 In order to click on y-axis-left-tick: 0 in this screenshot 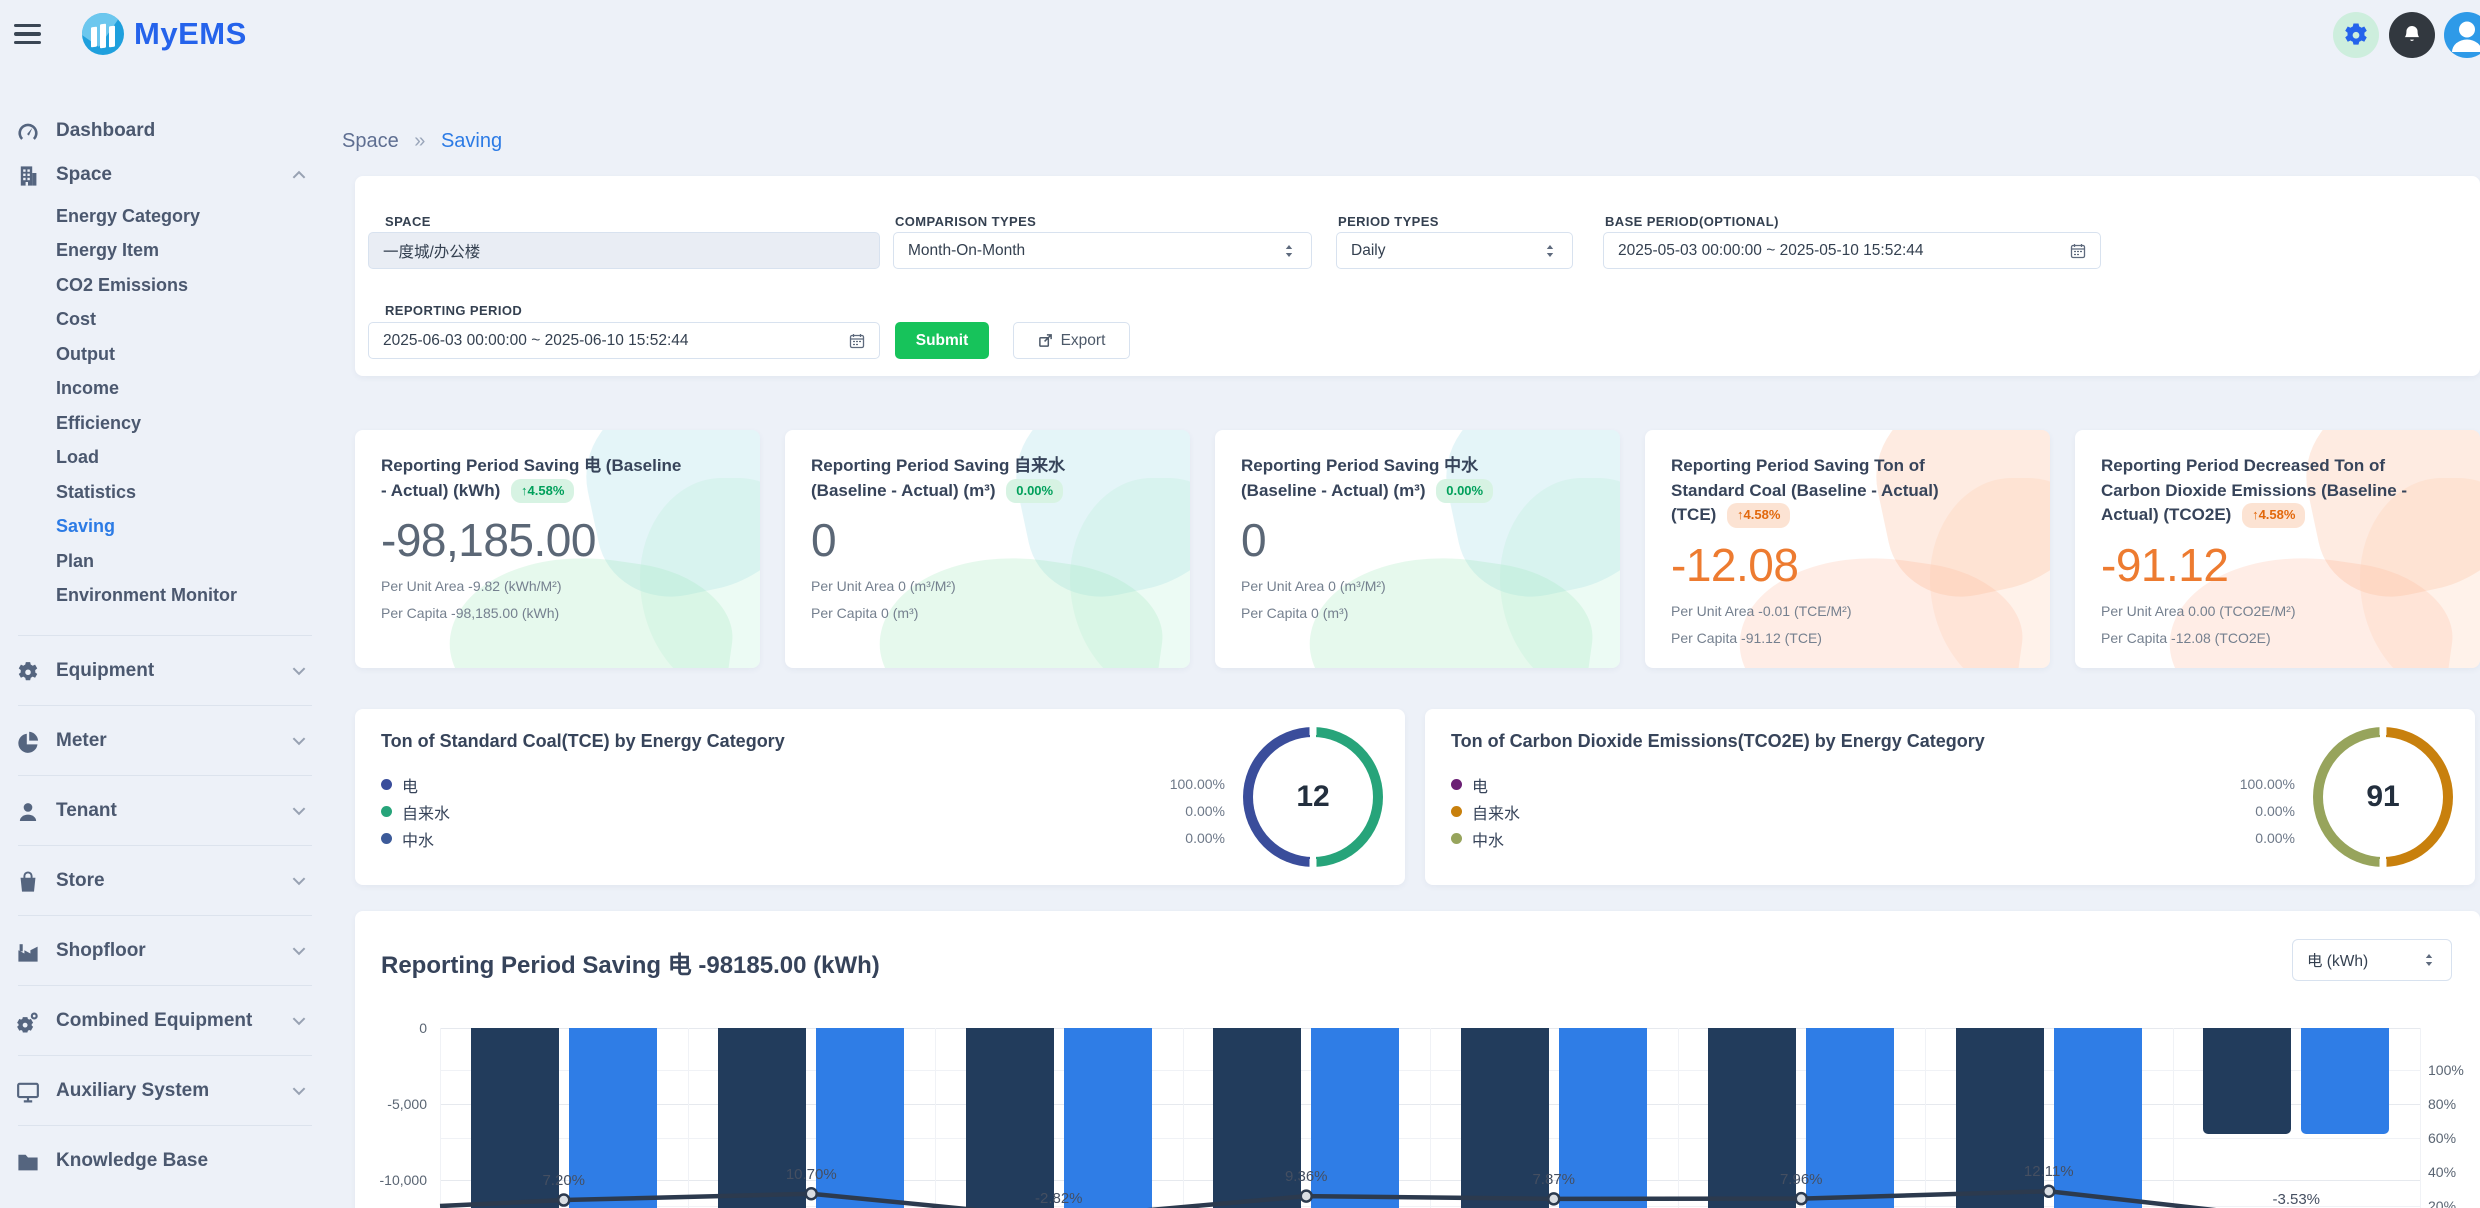, I will do `click(423, 1028)`.